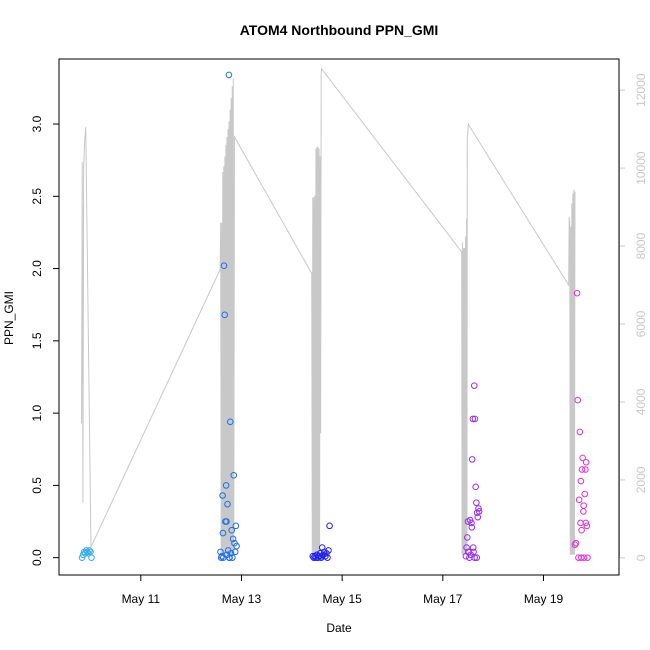  I want to click on y2-tick-label: 6000, so click(641, 323).